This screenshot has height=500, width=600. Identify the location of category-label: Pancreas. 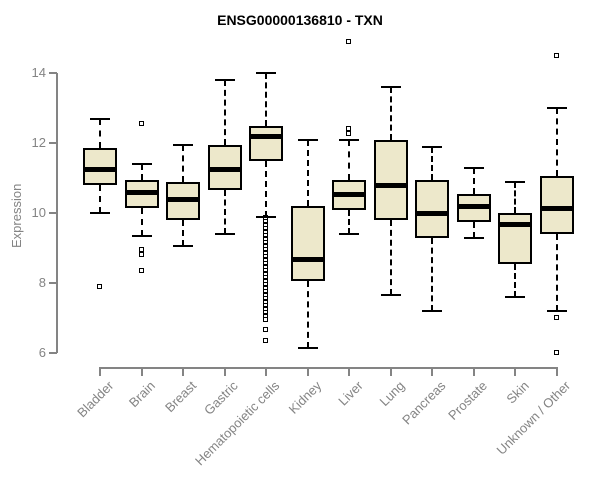
(424, 403).